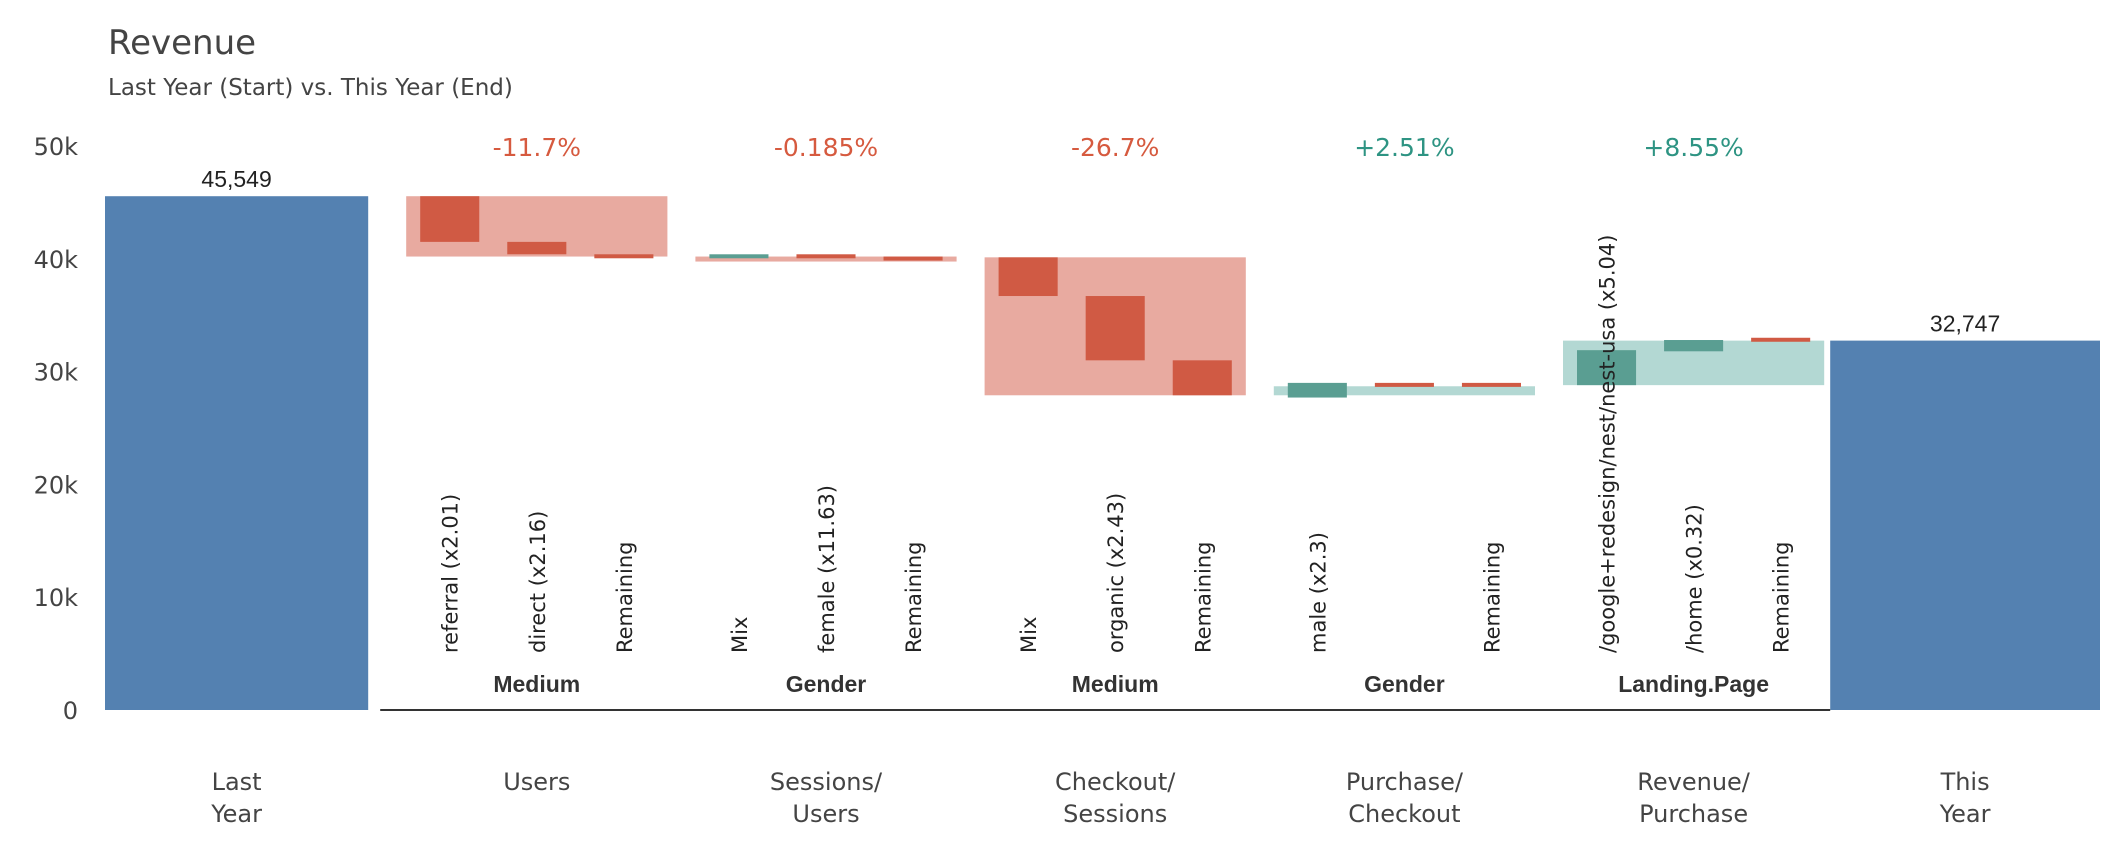 This screenshot has width=2128, height=860. What do you see at coordinates (56, 429) in the screenshot?
I see `y-axis: 0 10k 20k 30k 40k 50k` at bounding box center [56, 429].